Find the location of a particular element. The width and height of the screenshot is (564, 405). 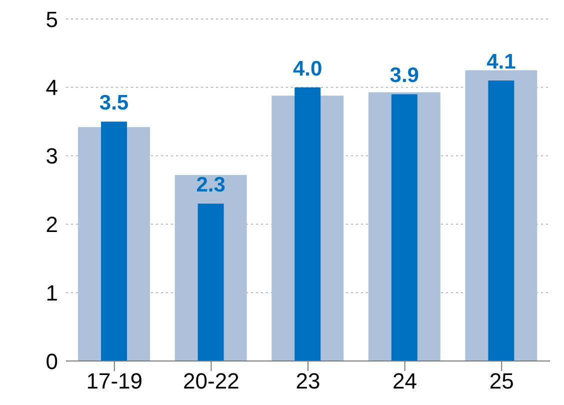

x-tick-label: 17-19 is located at coordinates (114, 381).